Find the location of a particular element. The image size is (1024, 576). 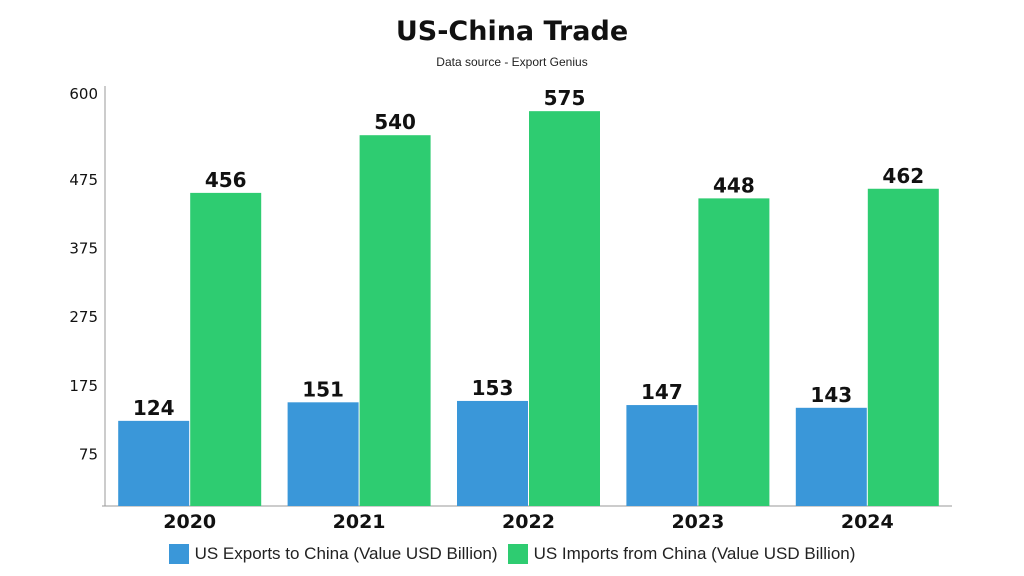

legend-swatch-imports is located at coordinates (517, 554).